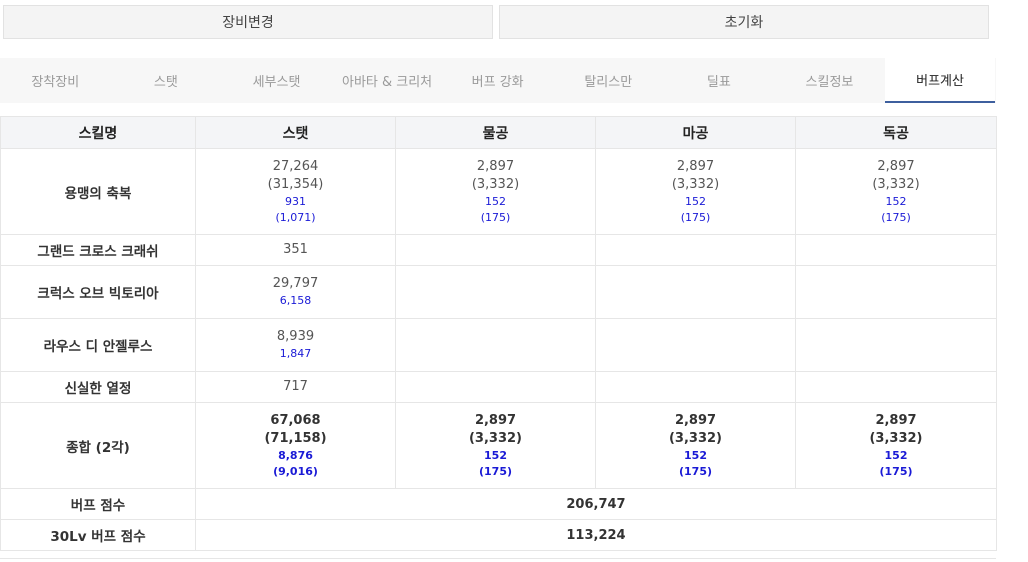 The height and width of the screenshot is (562, 1028). What do you see at coordinates (295, 420) in the screenshot?
I see `value: 67,068` at bounding box center [295, 420].